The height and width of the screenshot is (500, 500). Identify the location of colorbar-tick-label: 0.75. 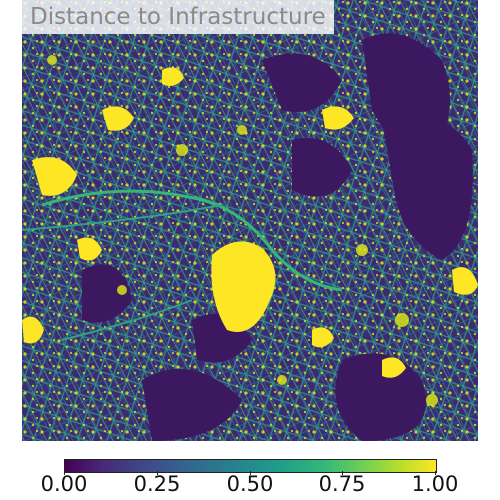
(342, 484).